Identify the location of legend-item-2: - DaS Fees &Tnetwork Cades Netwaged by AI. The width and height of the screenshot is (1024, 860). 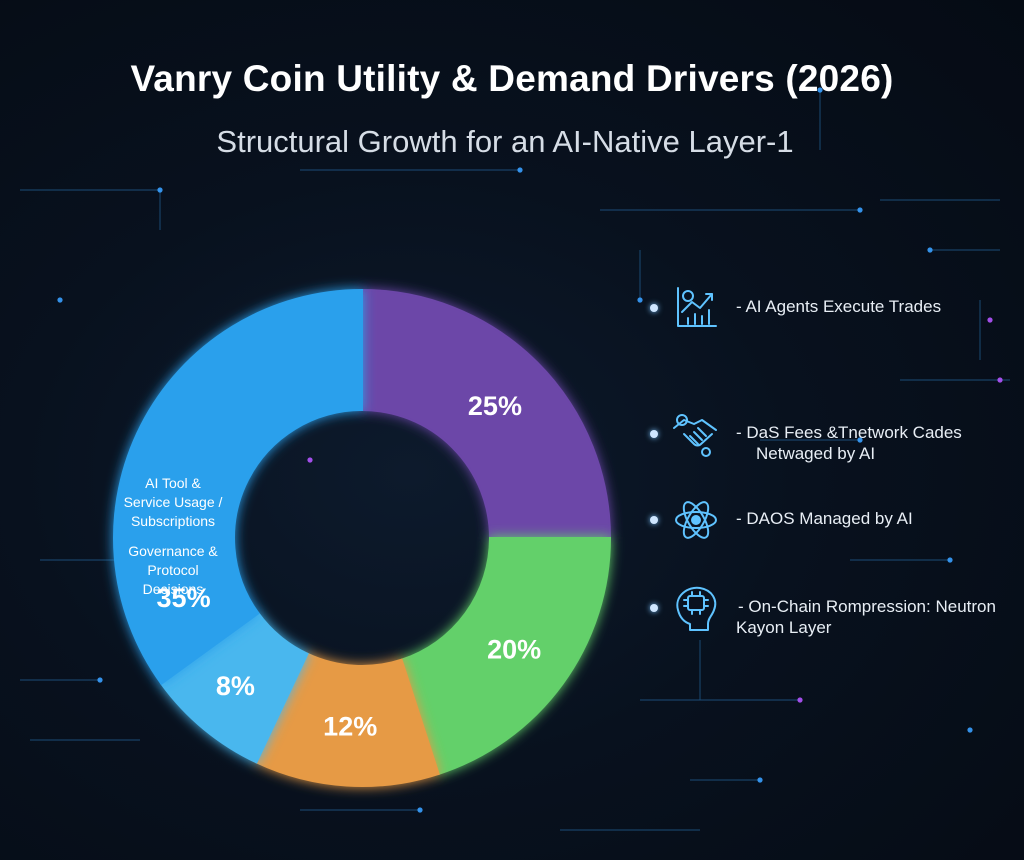
(836, 434).